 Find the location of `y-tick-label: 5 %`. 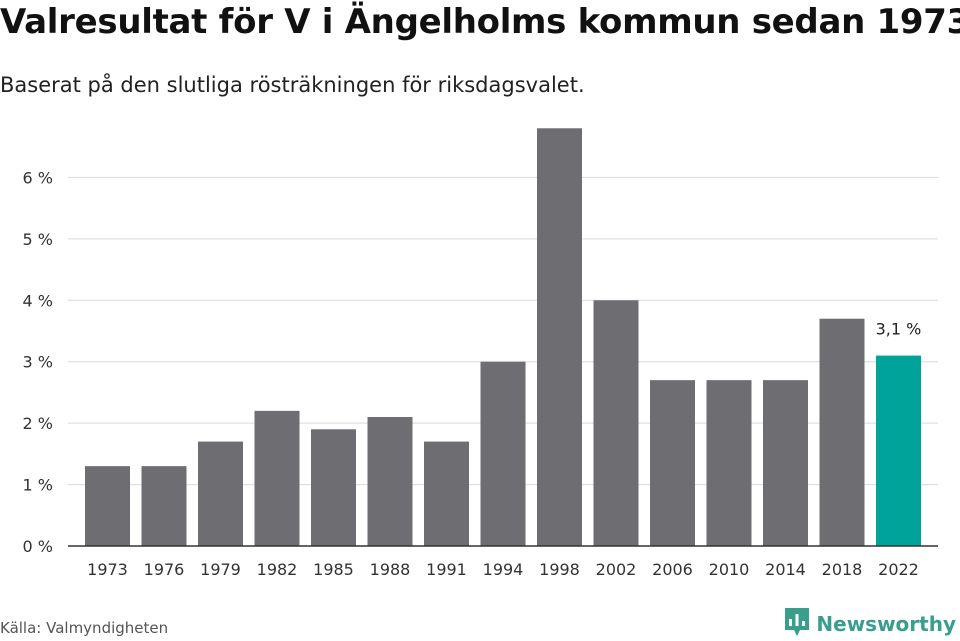

y-tick-label: 5 % is located at coordinates (38, 239).